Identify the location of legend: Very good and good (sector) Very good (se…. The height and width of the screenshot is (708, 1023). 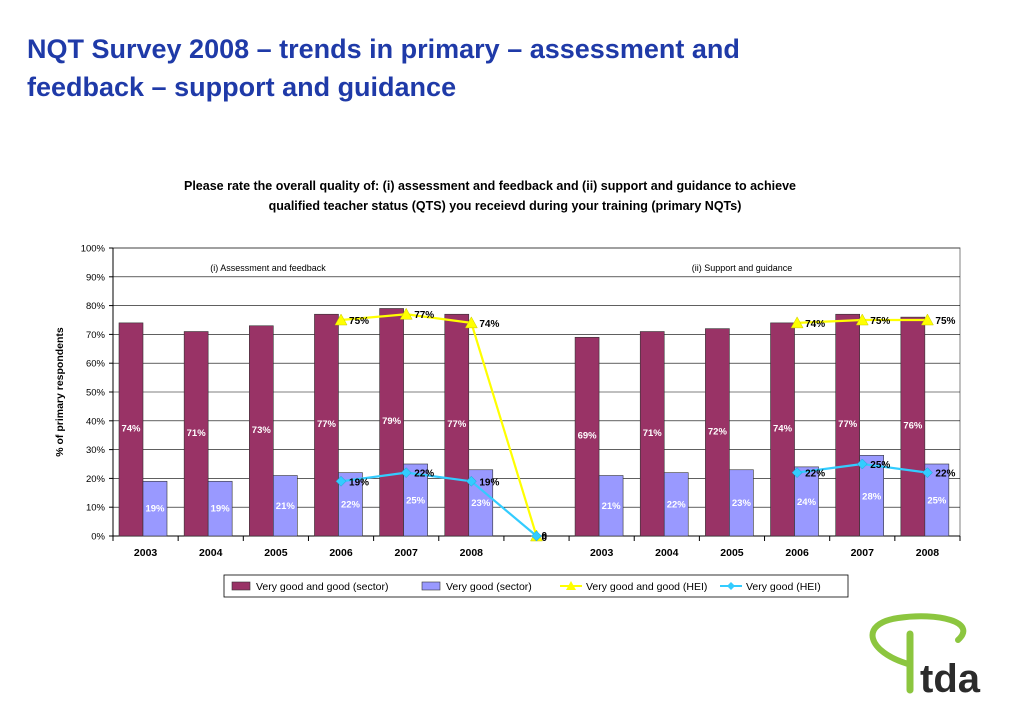
(536, 586).